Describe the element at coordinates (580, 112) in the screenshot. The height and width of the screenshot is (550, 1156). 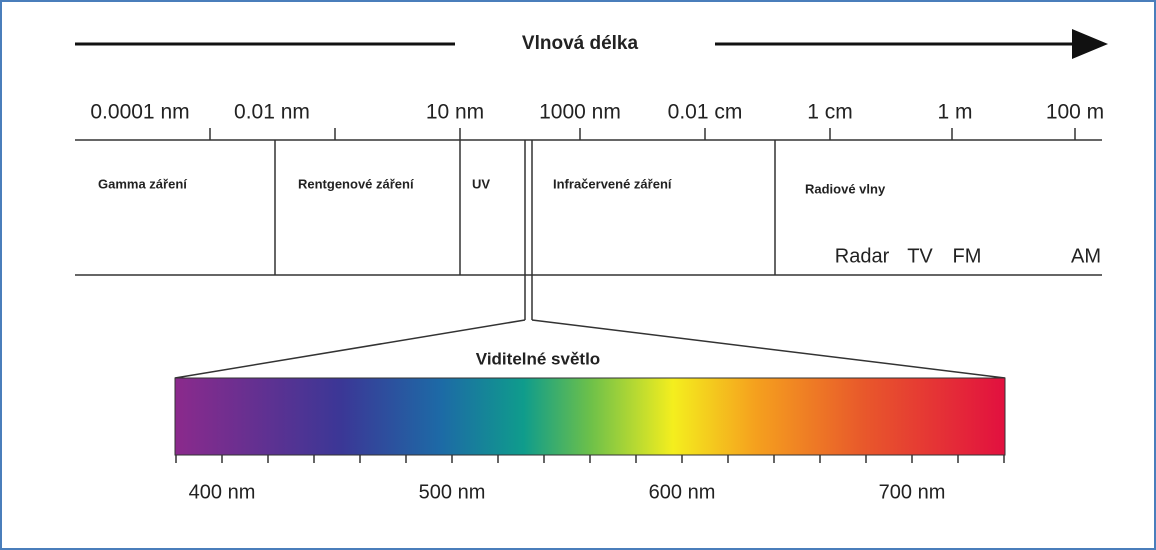
I see `scale-label: 1000 nm` at that location.